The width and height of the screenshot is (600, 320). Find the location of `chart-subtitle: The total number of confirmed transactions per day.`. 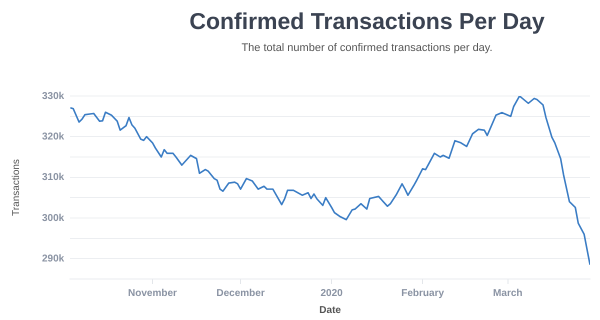

chart-subtitle: The total number of confirmed transactions per day. is located at coordinates (367, 48).